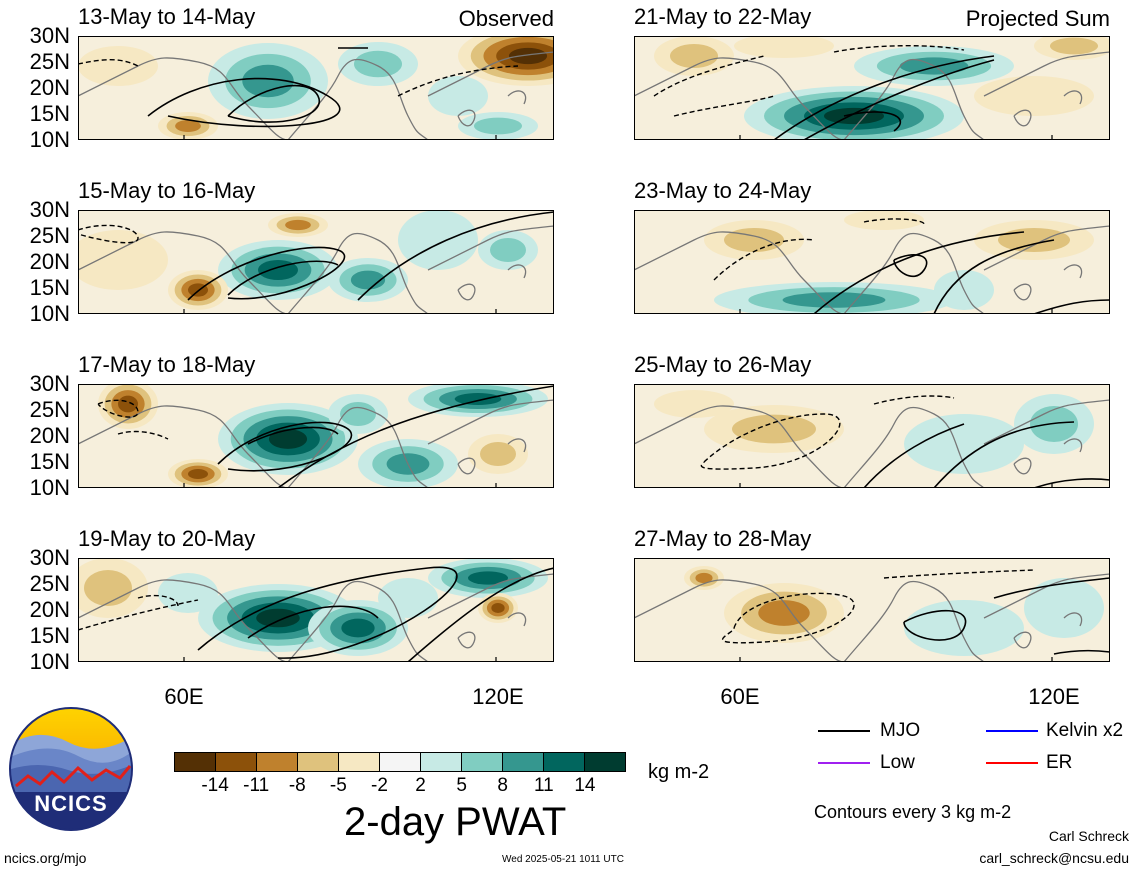 The width and height of the screenshot is (1135, 872). What do you see at coordinates (379, 785) in the screenshot?
I see `colorbar-tick-label: -2` at bounding box center [379, 785].